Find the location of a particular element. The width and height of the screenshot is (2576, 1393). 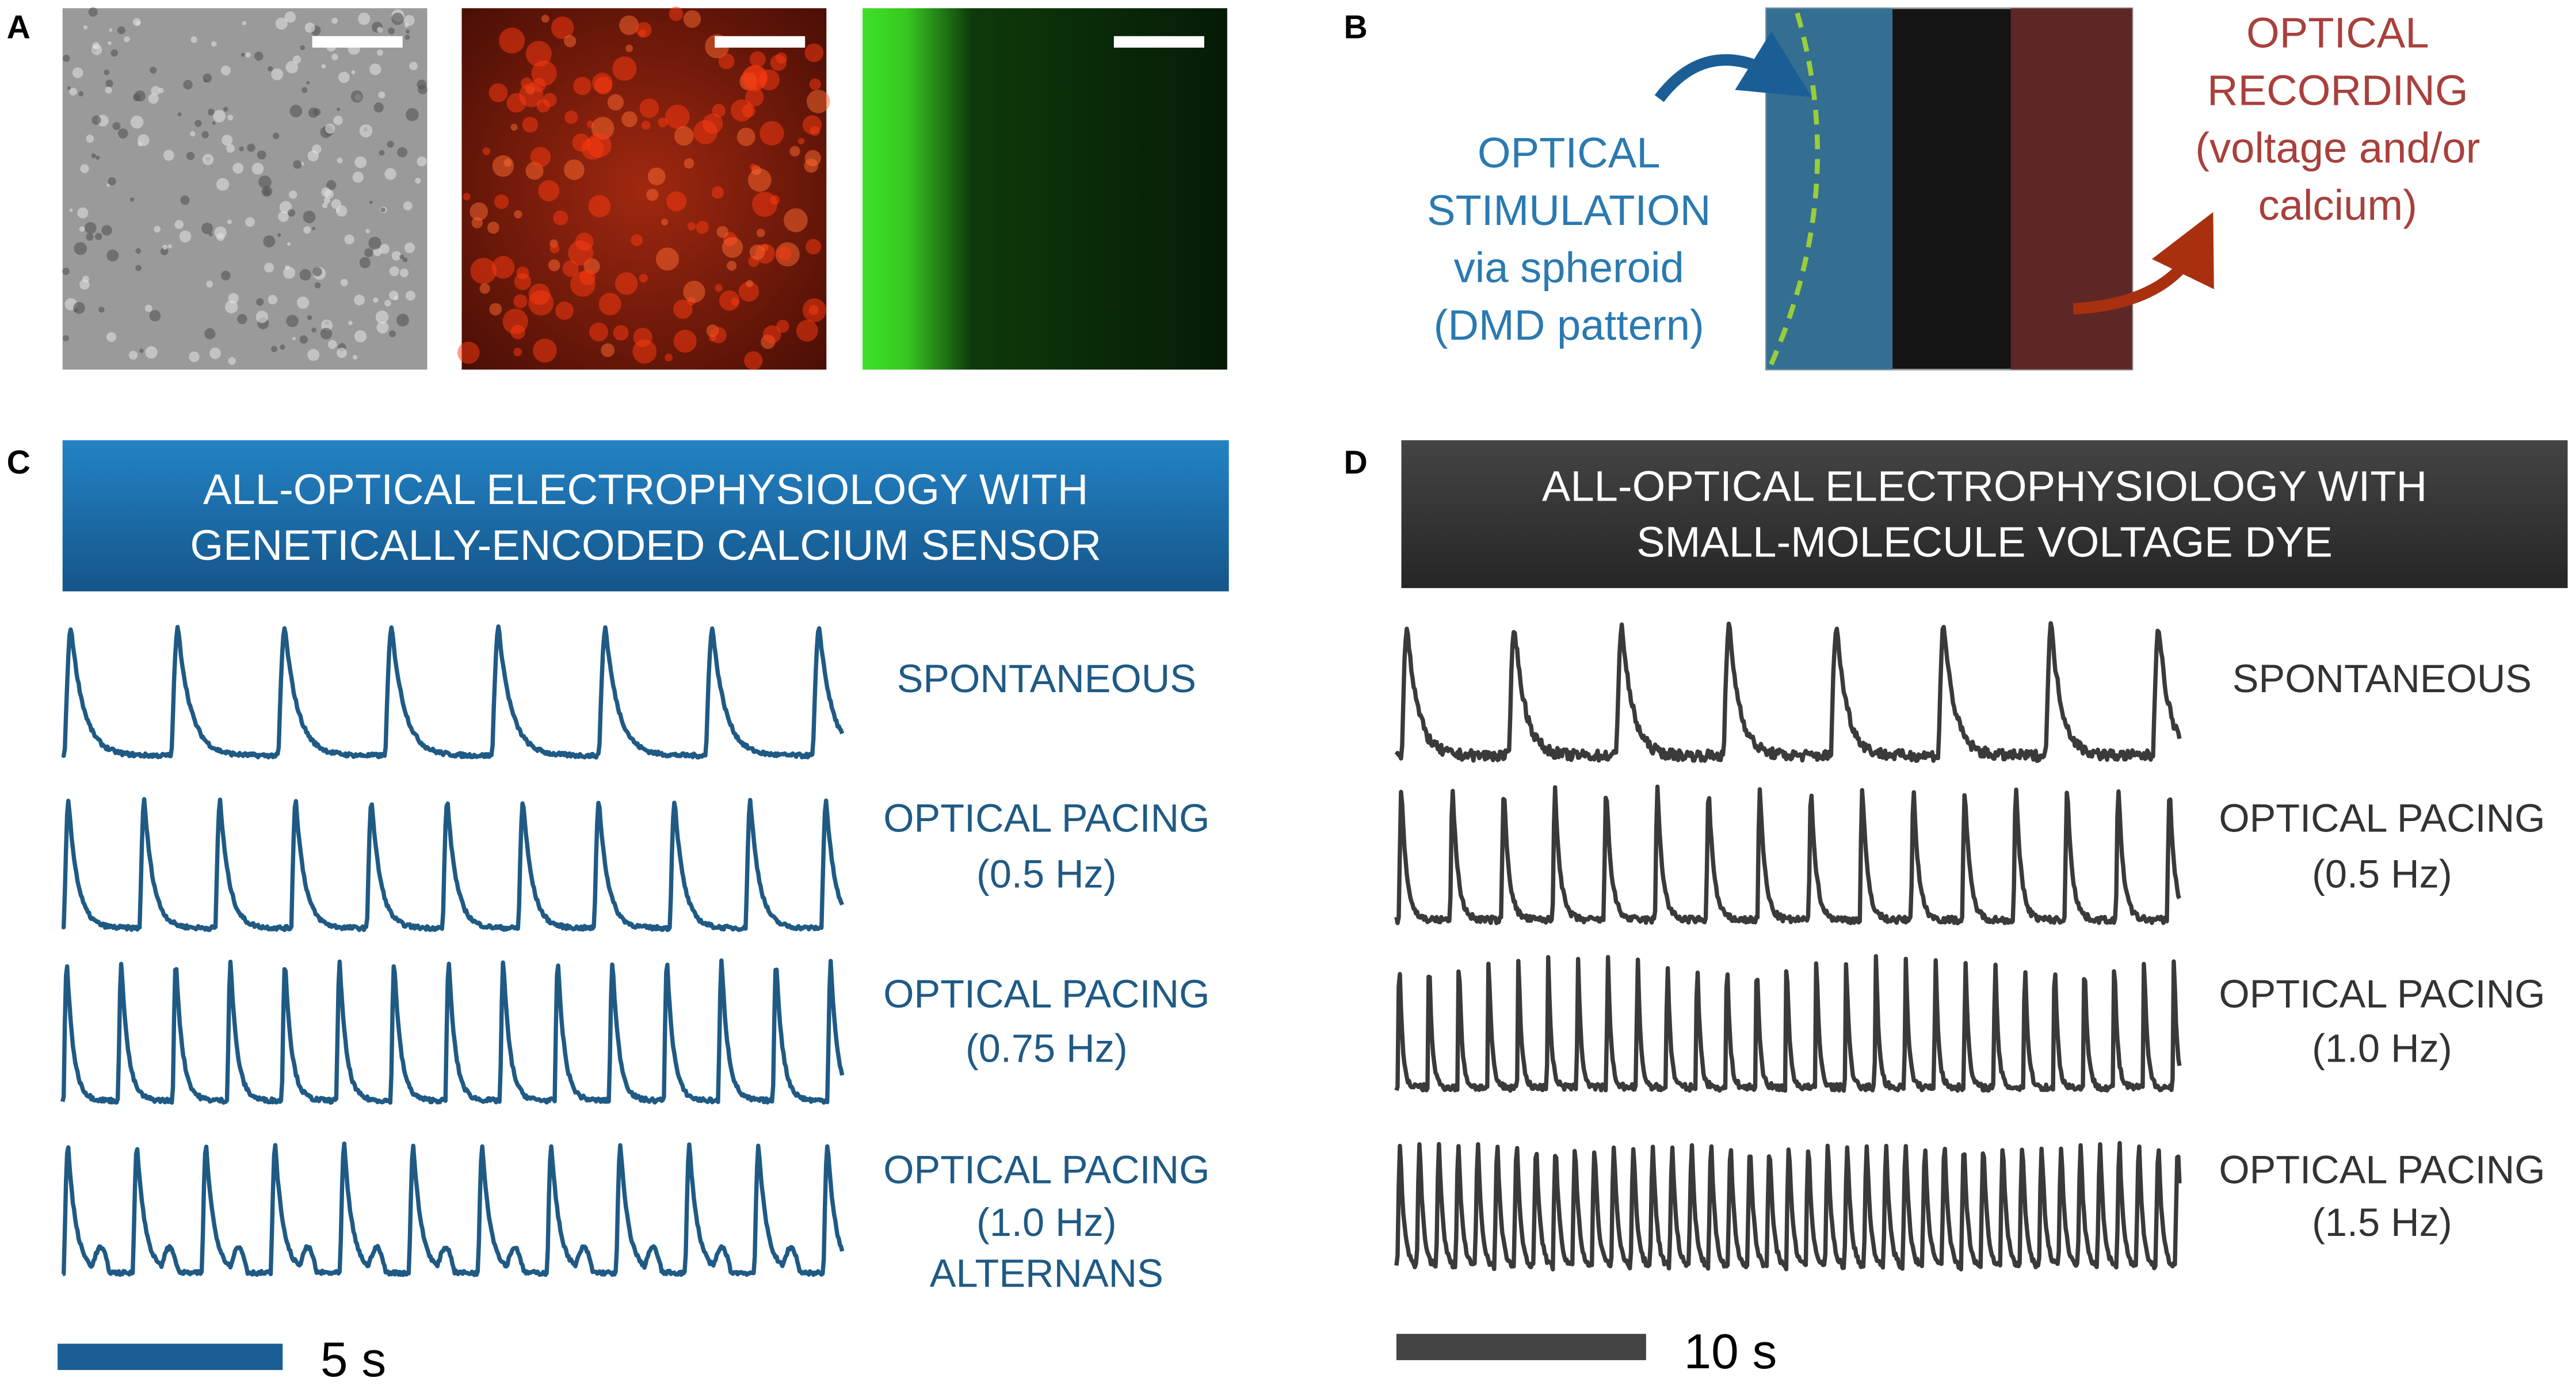

green-fluorescence-image is located at coordinates (1045, 189).